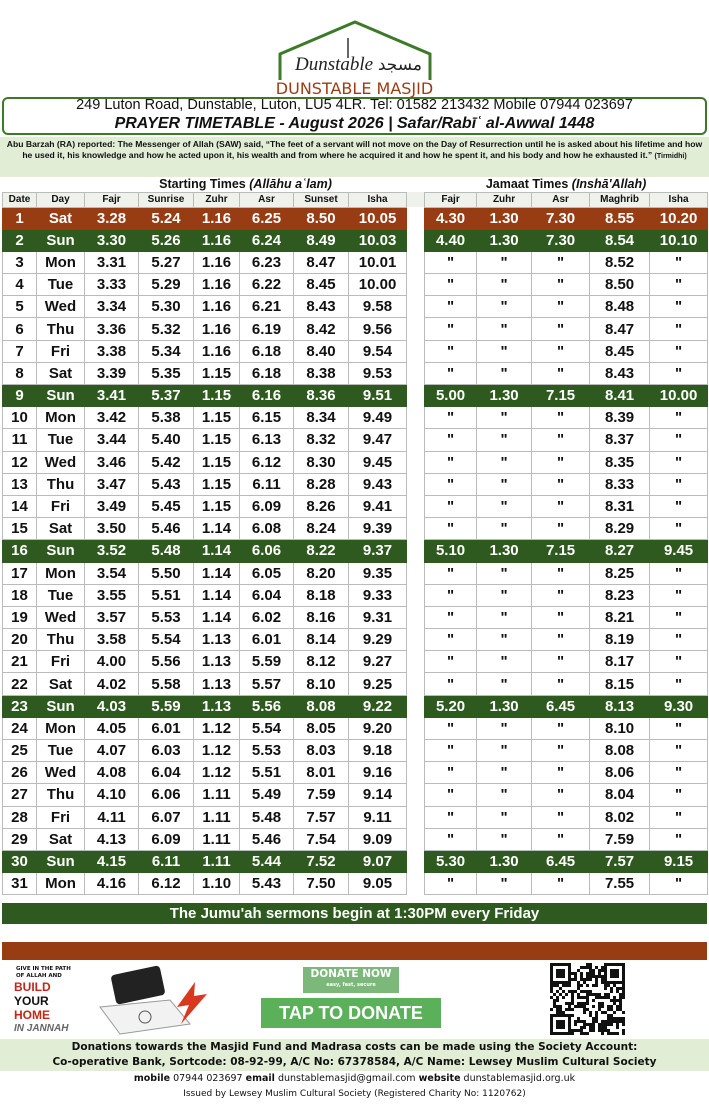 This screenshot has height=1118, width=709. What do you see at coordinates (60, 684) in the screenshot?
I see `day-cell: Sat` at bounding box center [60, 684].